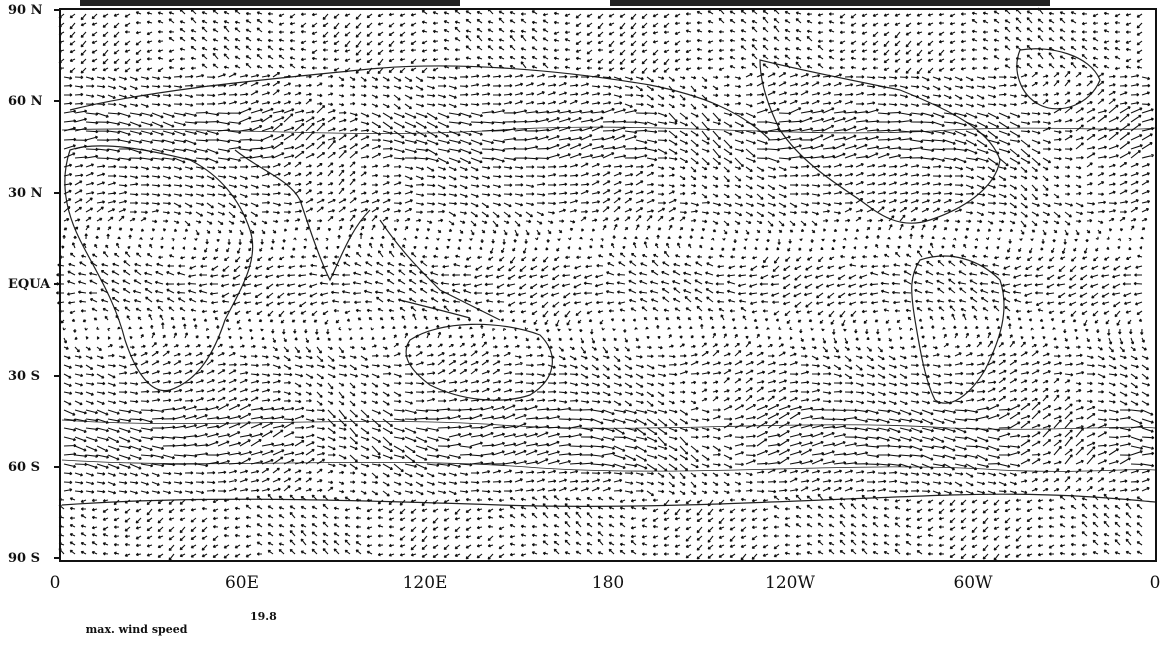  I want to click on y-tick-60n: 60 N, so click(25, 101).